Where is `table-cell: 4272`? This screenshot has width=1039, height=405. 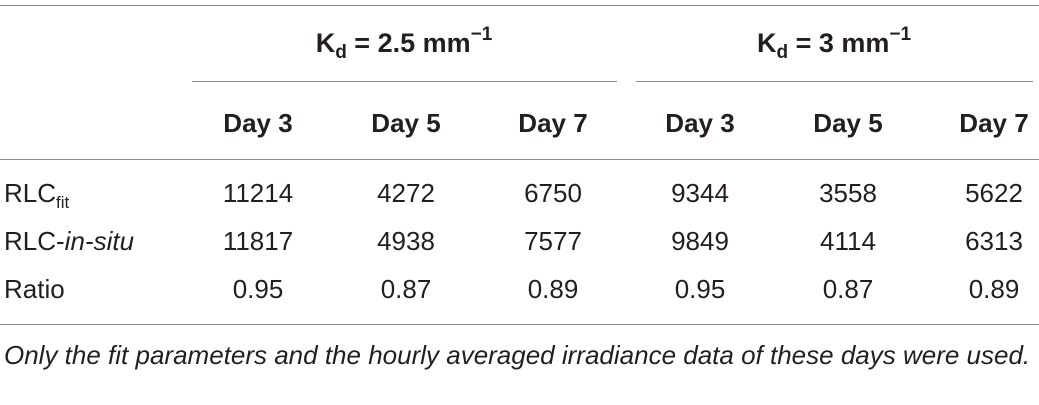
table-cell: 4272 is located at coordinates (406, 193).